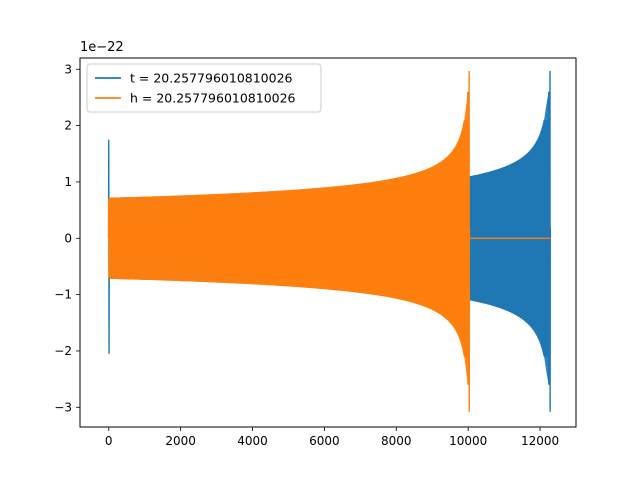 This screenshot has width=640, height=480. What do you see at coordinates (102, 47) in the screenshot?
I see `y-scale-offset-label: 1e−22` at bounding box center [102, 47].